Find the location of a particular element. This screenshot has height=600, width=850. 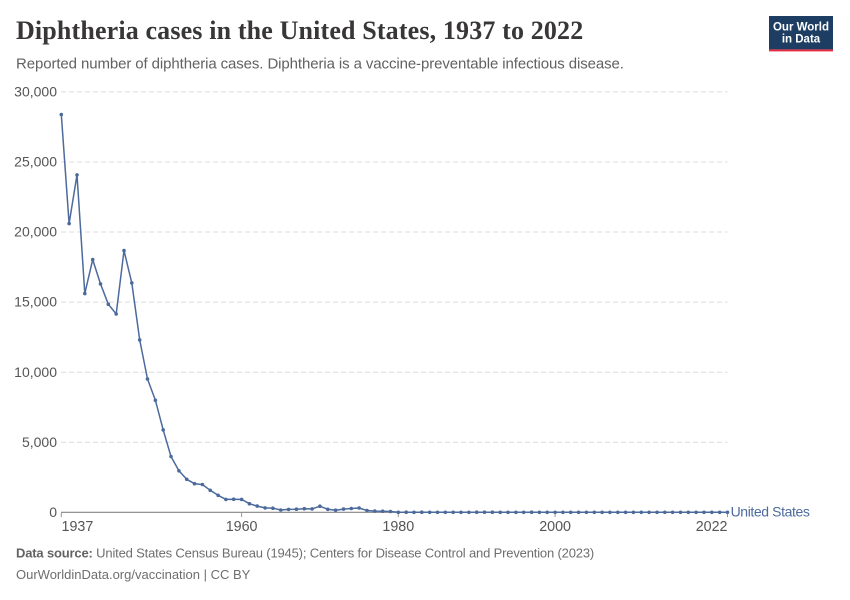

svg-text: 1960 is located at coordinates (242, 527).